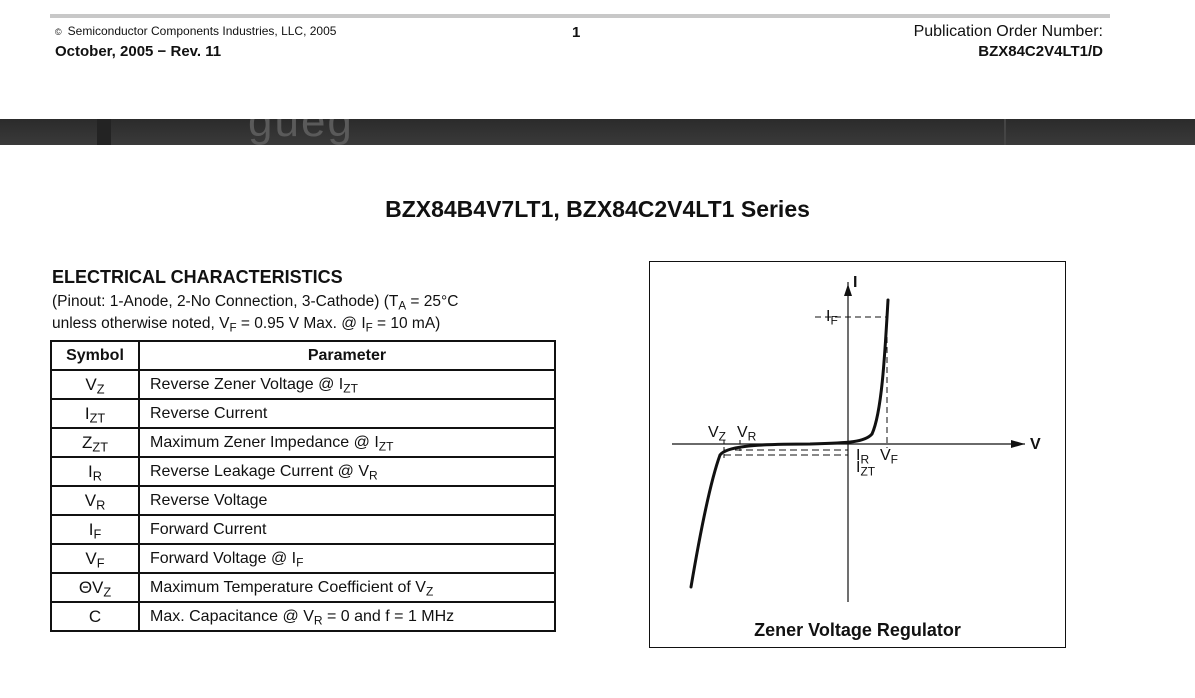  What do you see at coordinates (260, 471) in the screenshot?
I see `parameter-text: Reverse Leakage Current @ V` at bounding box center [260, 471].